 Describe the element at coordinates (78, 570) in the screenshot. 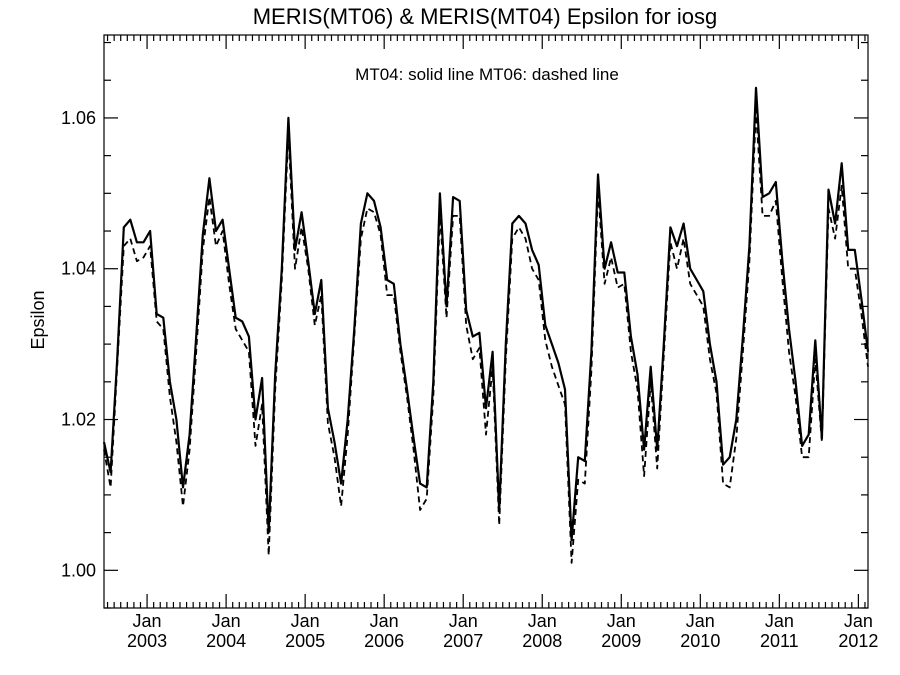

I see `y-tick-label: 1.00` at that location.